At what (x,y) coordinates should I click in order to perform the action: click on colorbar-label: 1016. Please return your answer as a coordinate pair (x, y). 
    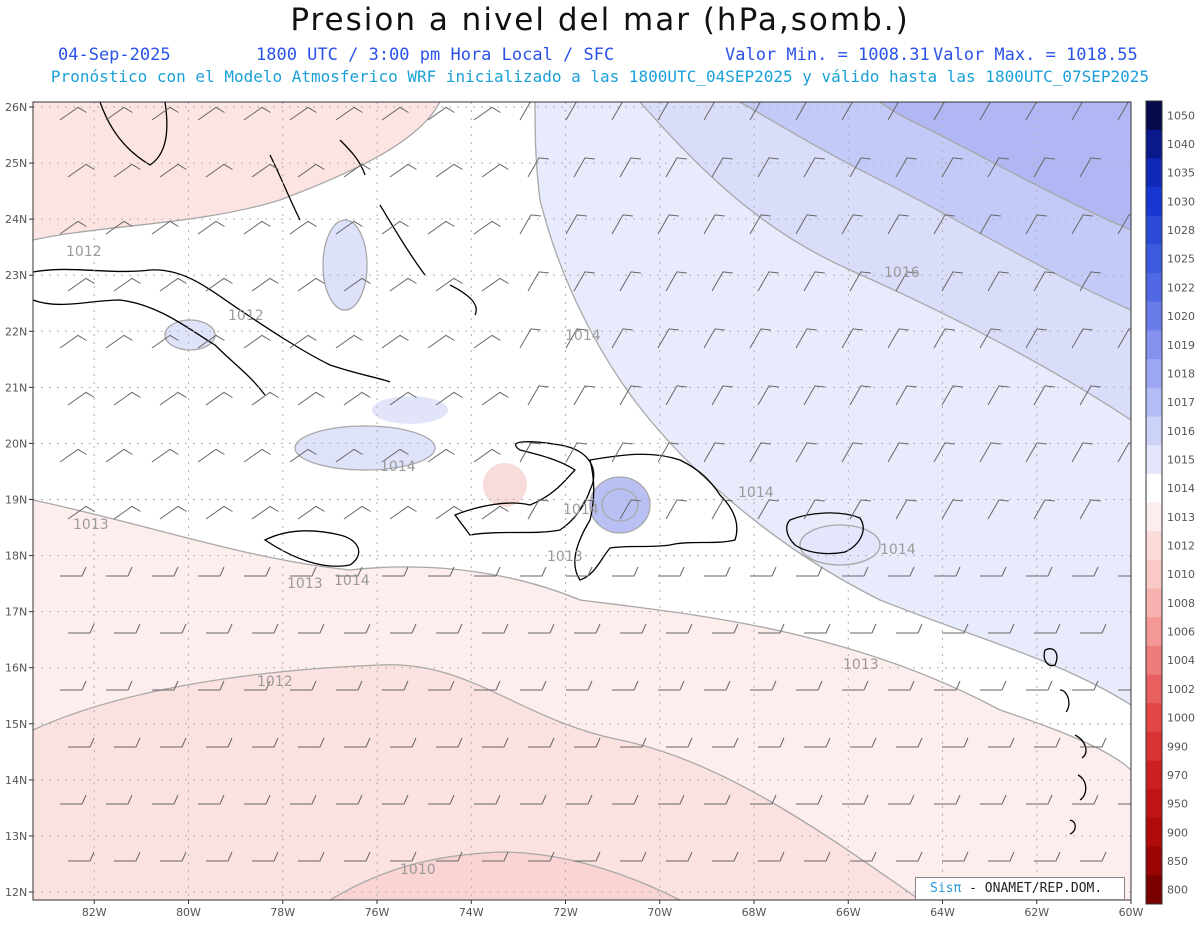
    Looking at the image, I should click on (1181, 431).